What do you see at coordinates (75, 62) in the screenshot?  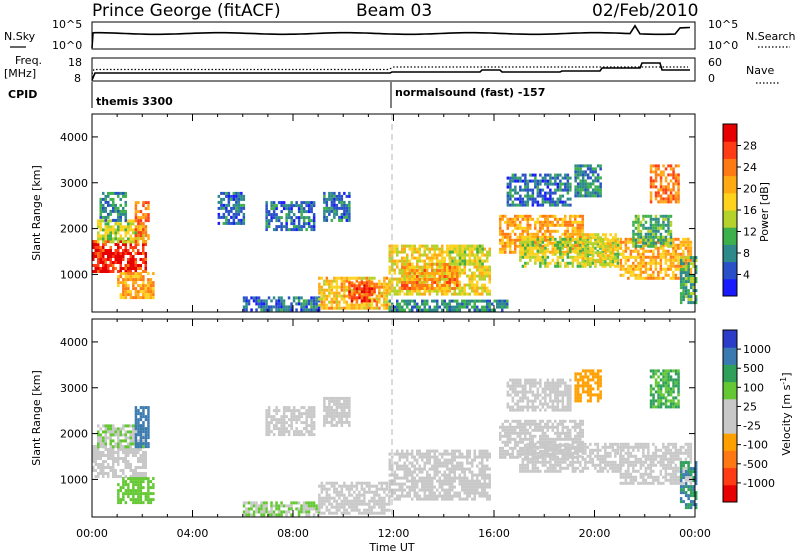 I see `freq-tick-top: 18` at bounding box center [75, 62].